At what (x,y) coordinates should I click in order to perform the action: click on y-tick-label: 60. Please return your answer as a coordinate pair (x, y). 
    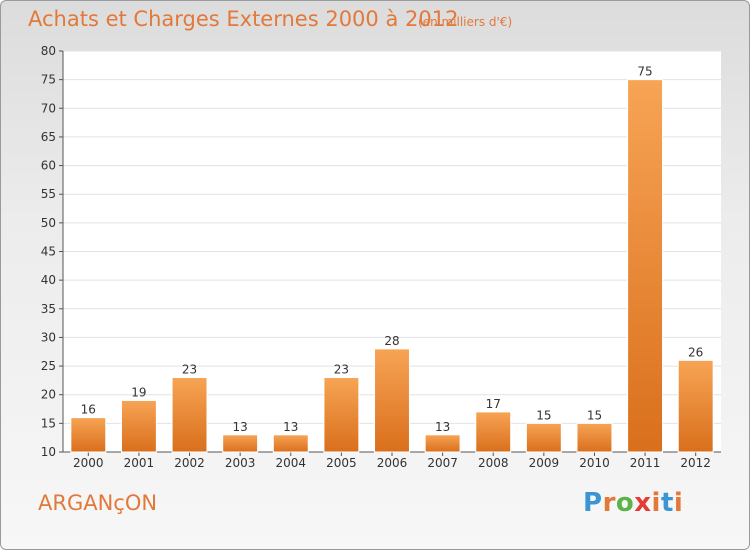
    Looking at the image, I should click on (48, 166).